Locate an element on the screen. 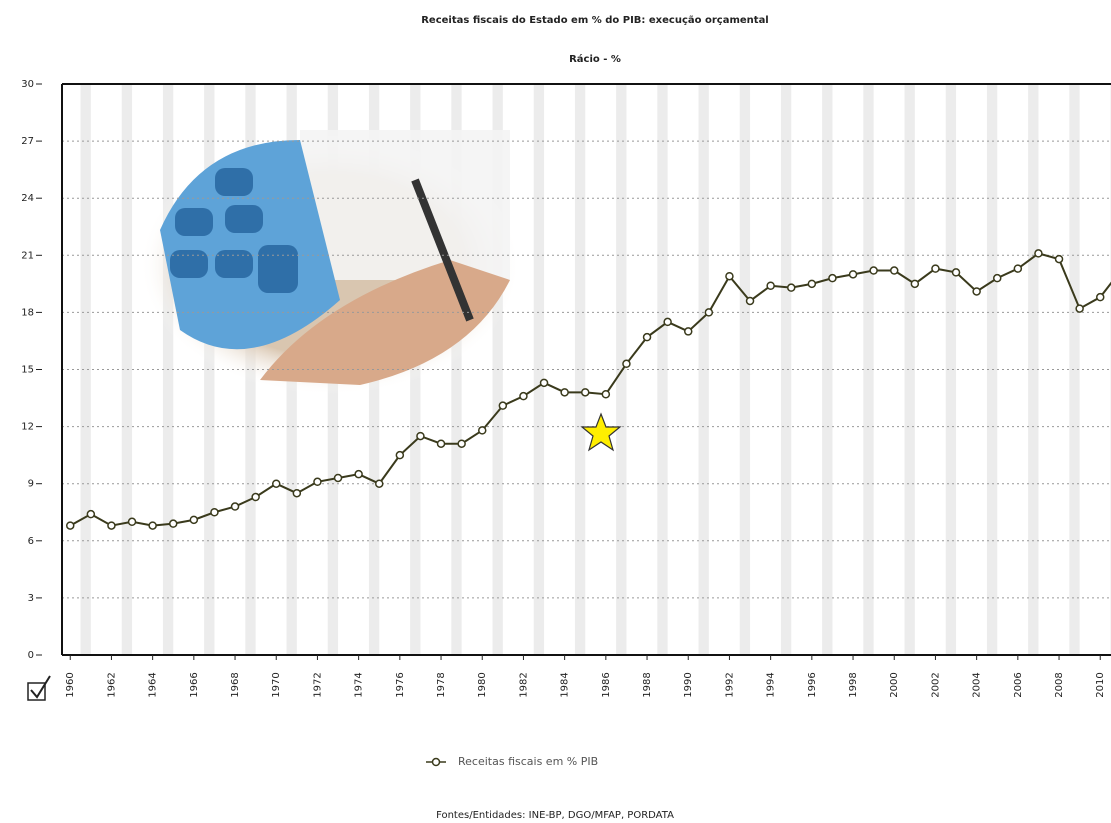  x-tick-label: 1964 is located at coordinates (153, 684).